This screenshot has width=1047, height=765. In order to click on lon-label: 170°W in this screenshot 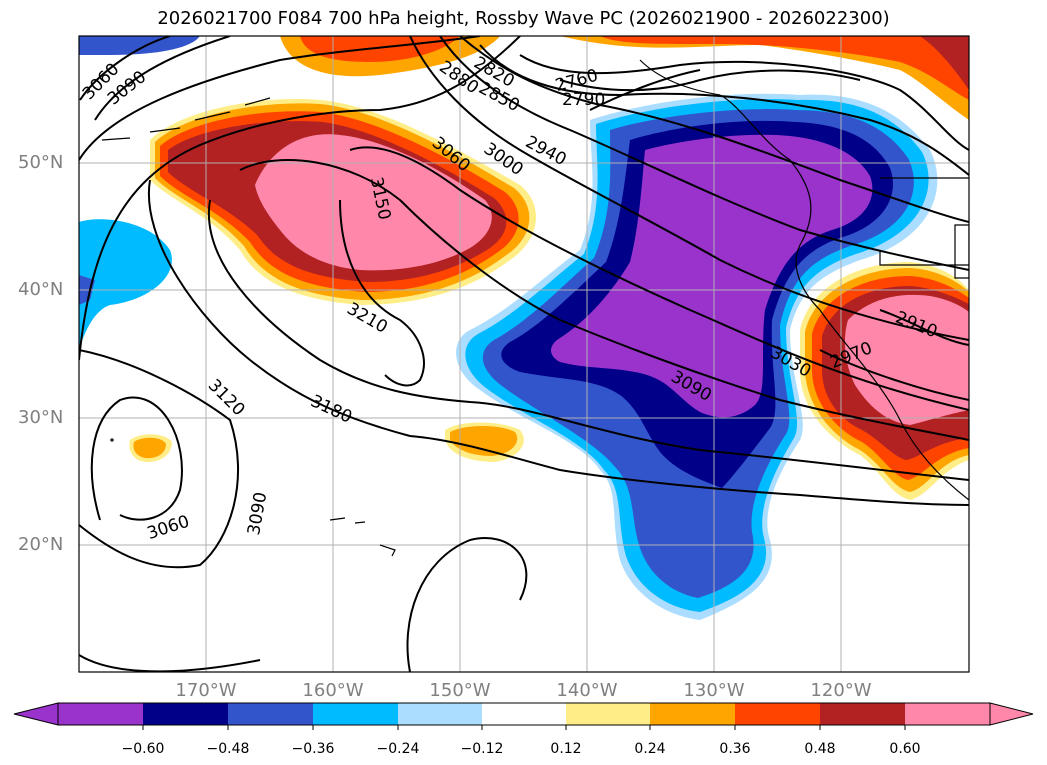, I will do `click(206, 690)`.